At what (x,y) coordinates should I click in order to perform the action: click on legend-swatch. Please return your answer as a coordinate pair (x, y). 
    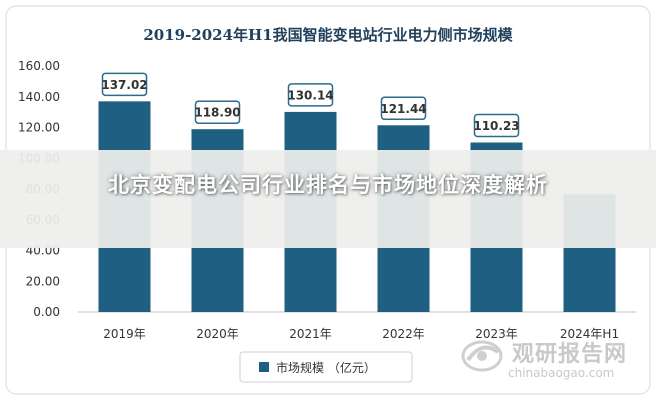
    Looking at the image, I should click on (264, 367).